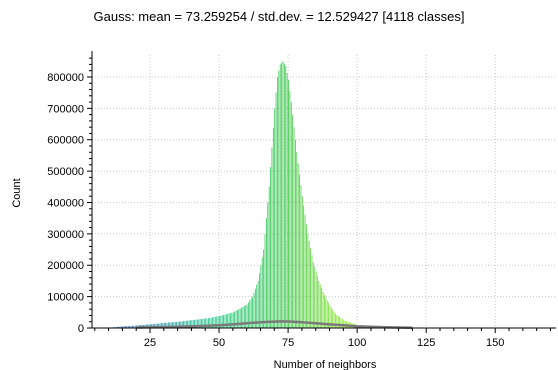 The image size is (558, 370). Describe the element at coordinates (65, 235) in the screenshot. I see `y-tick-label: 300000` at that location.